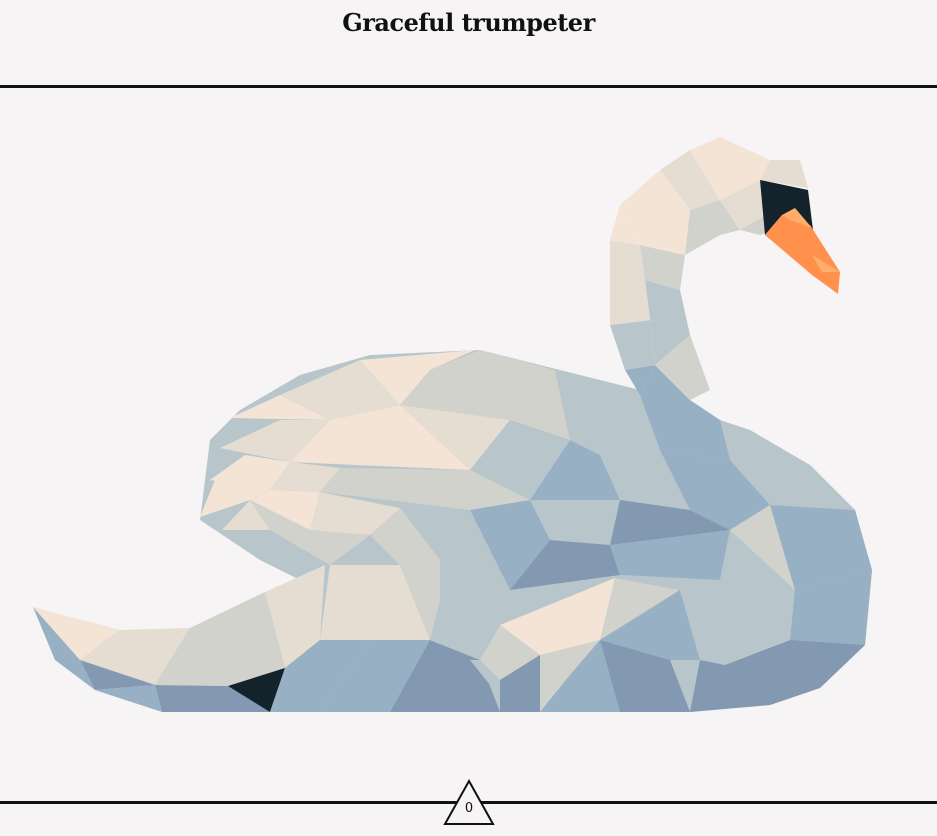  I want to click on score-indicator: 0, so click(469, 802).